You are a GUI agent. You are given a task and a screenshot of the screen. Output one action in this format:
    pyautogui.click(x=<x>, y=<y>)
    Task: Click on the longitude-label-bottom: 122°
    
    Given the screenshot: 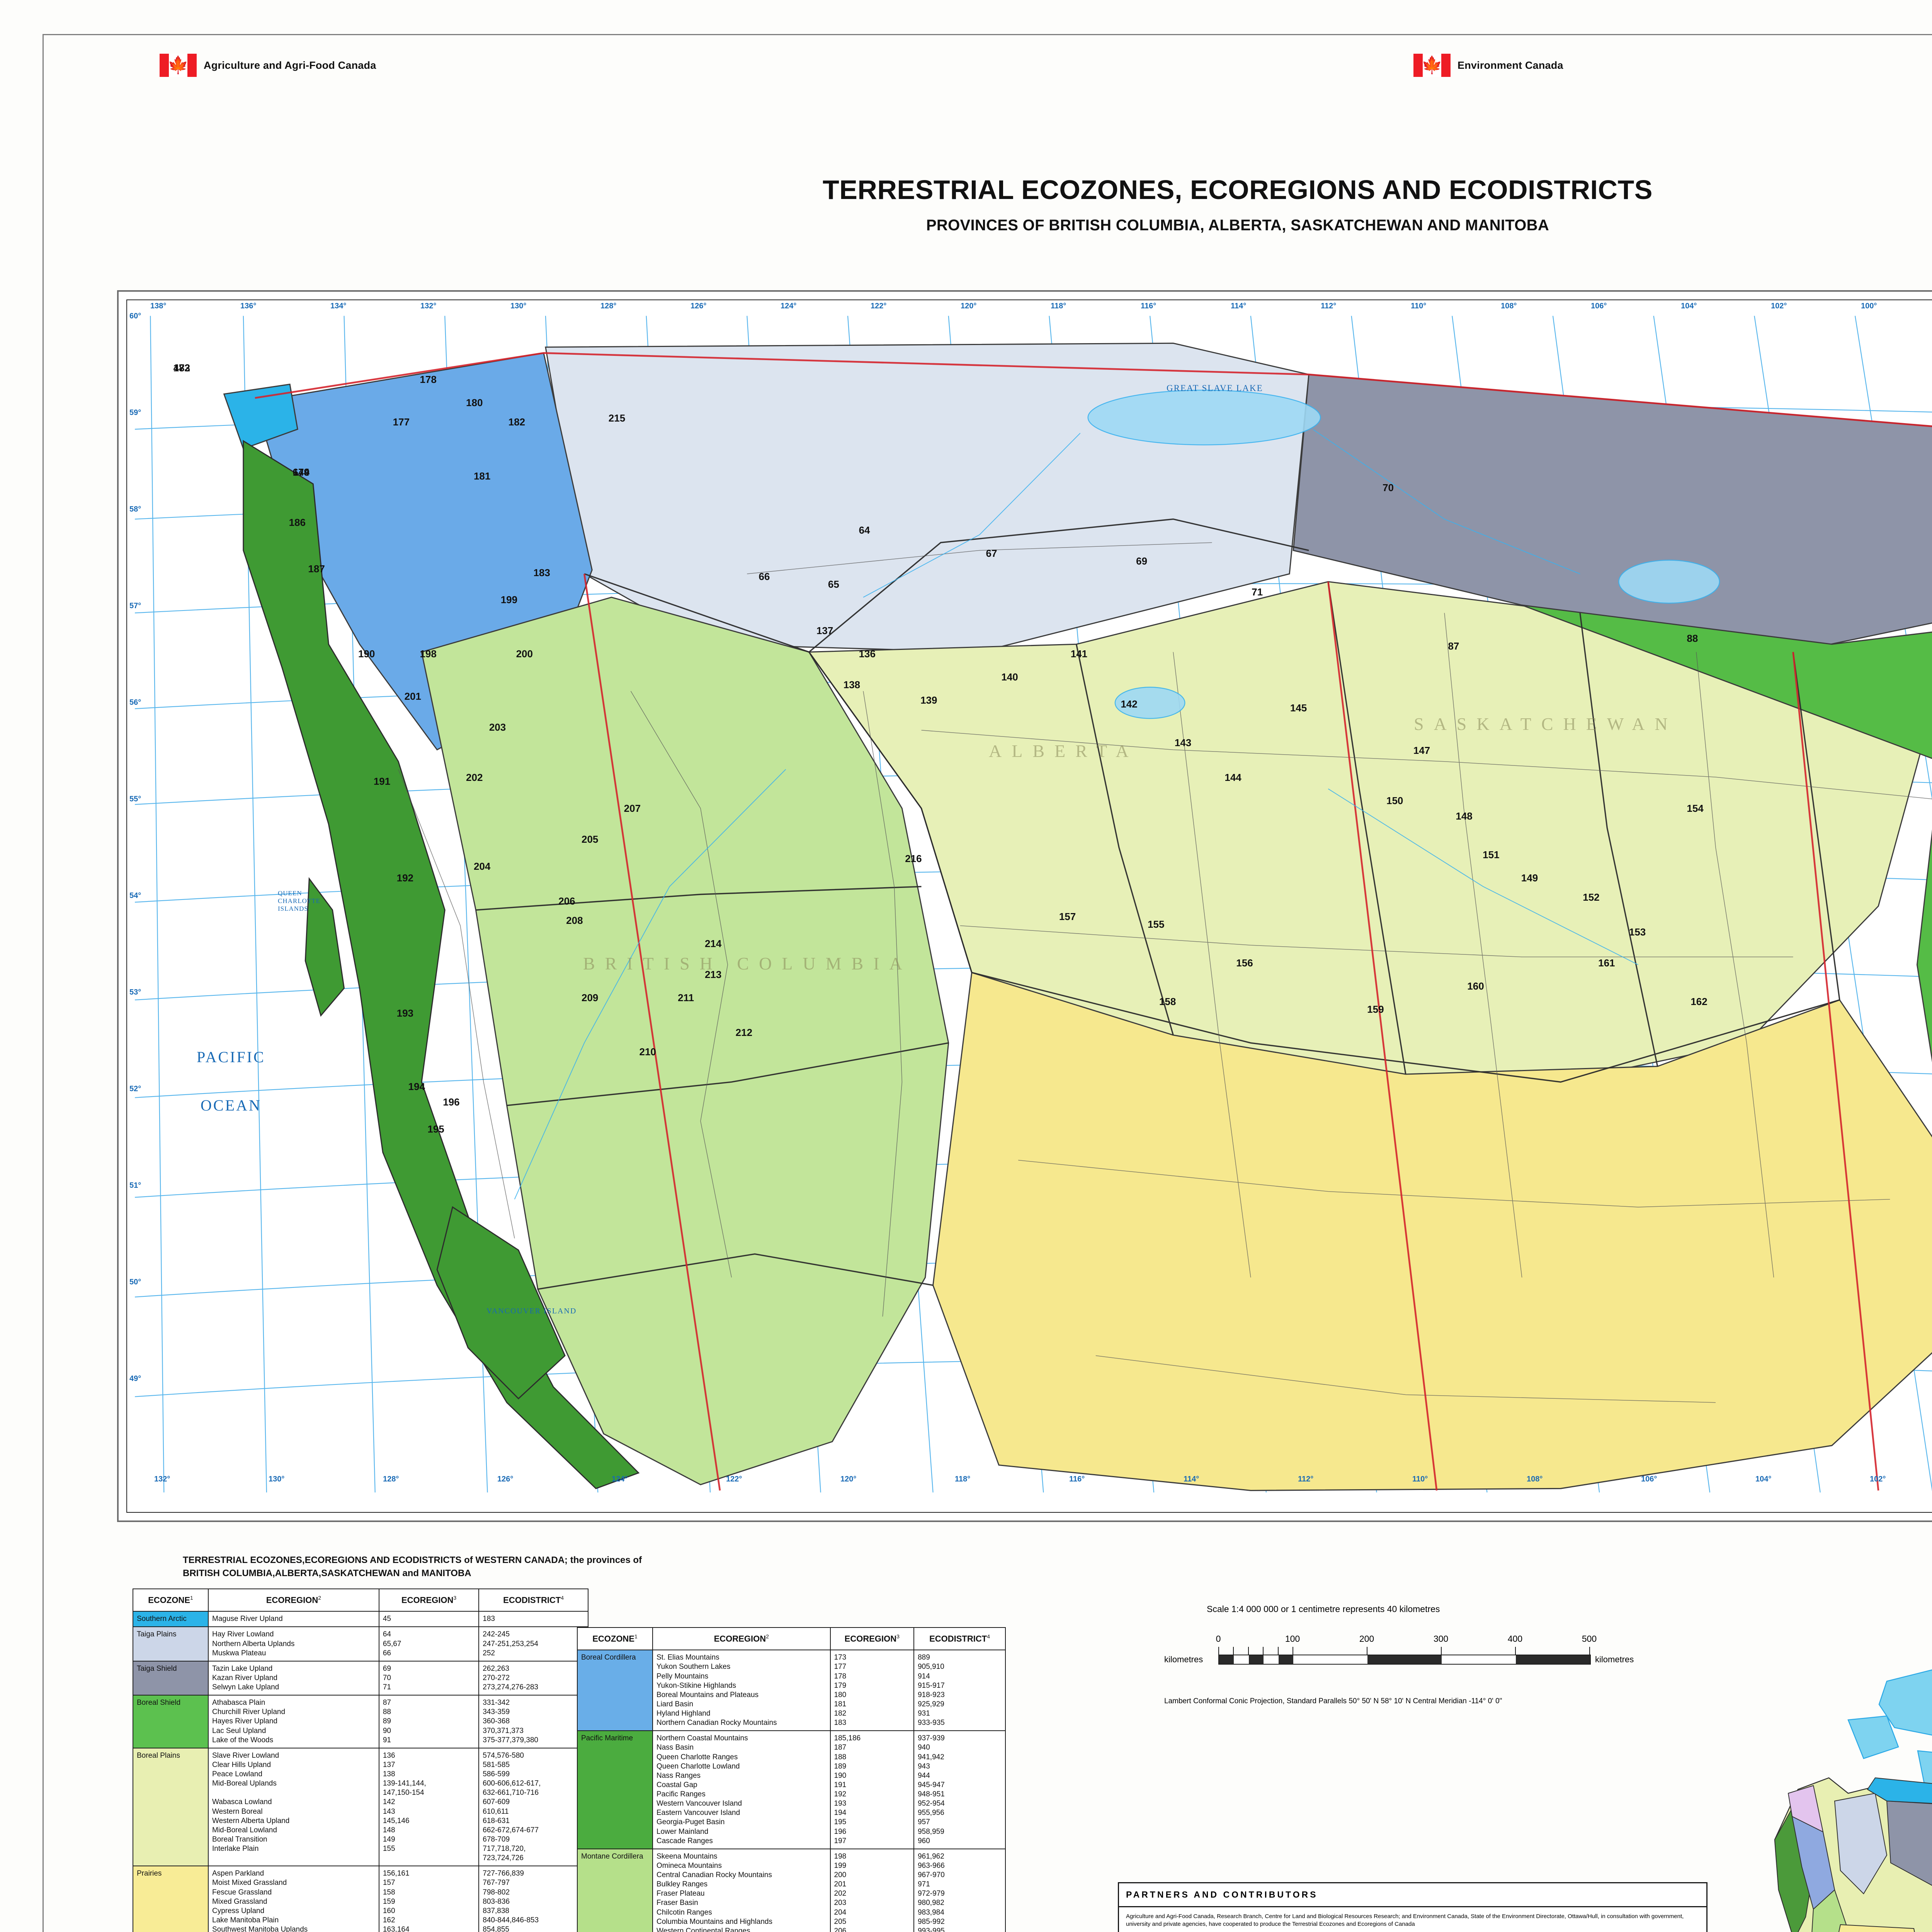 What is the action you would take?
    pyautogui.click(x=734, y=1479)
    